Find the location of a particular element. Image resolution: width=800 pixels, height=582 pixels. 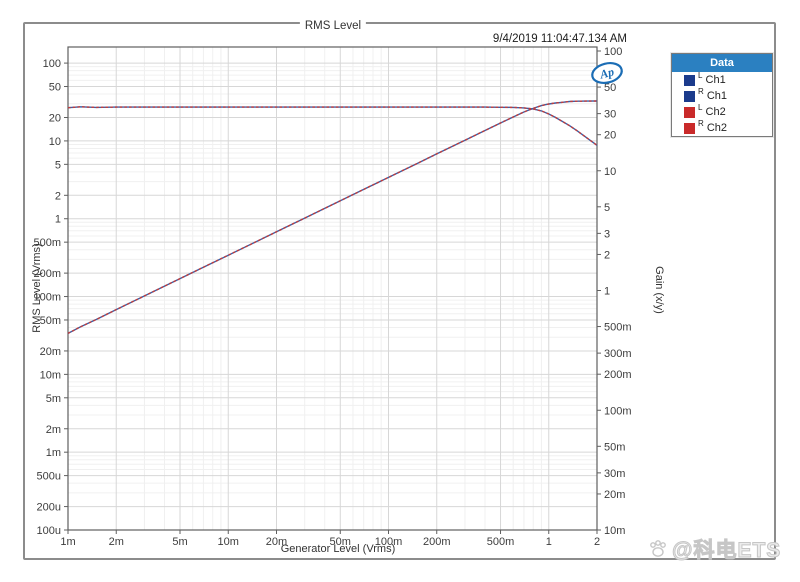

watermark-text: @科电ETS is located at coordinates (726, 551).